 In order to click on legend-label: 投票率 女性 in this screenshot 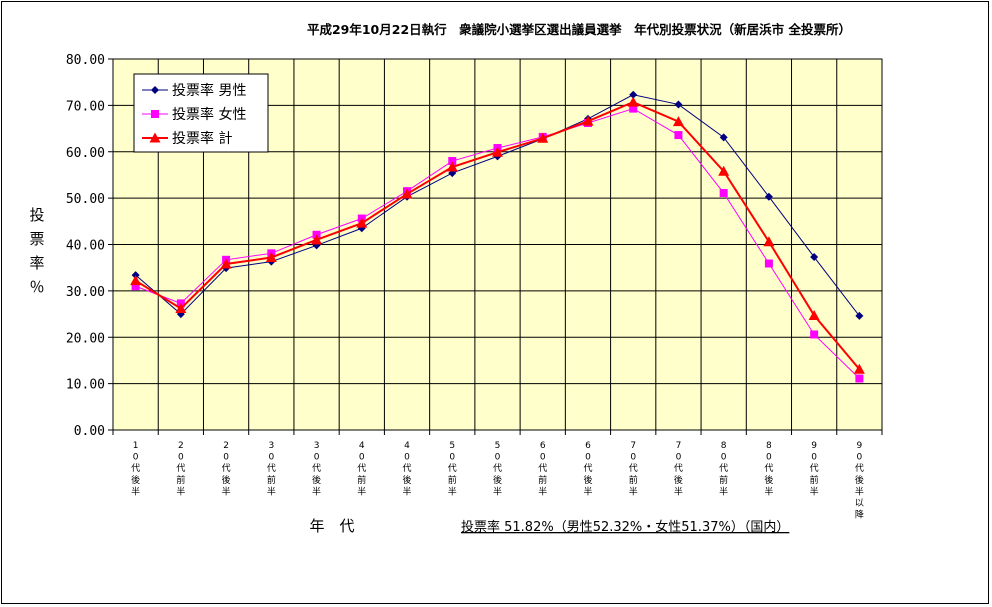, I will do `click(209, 114)`.